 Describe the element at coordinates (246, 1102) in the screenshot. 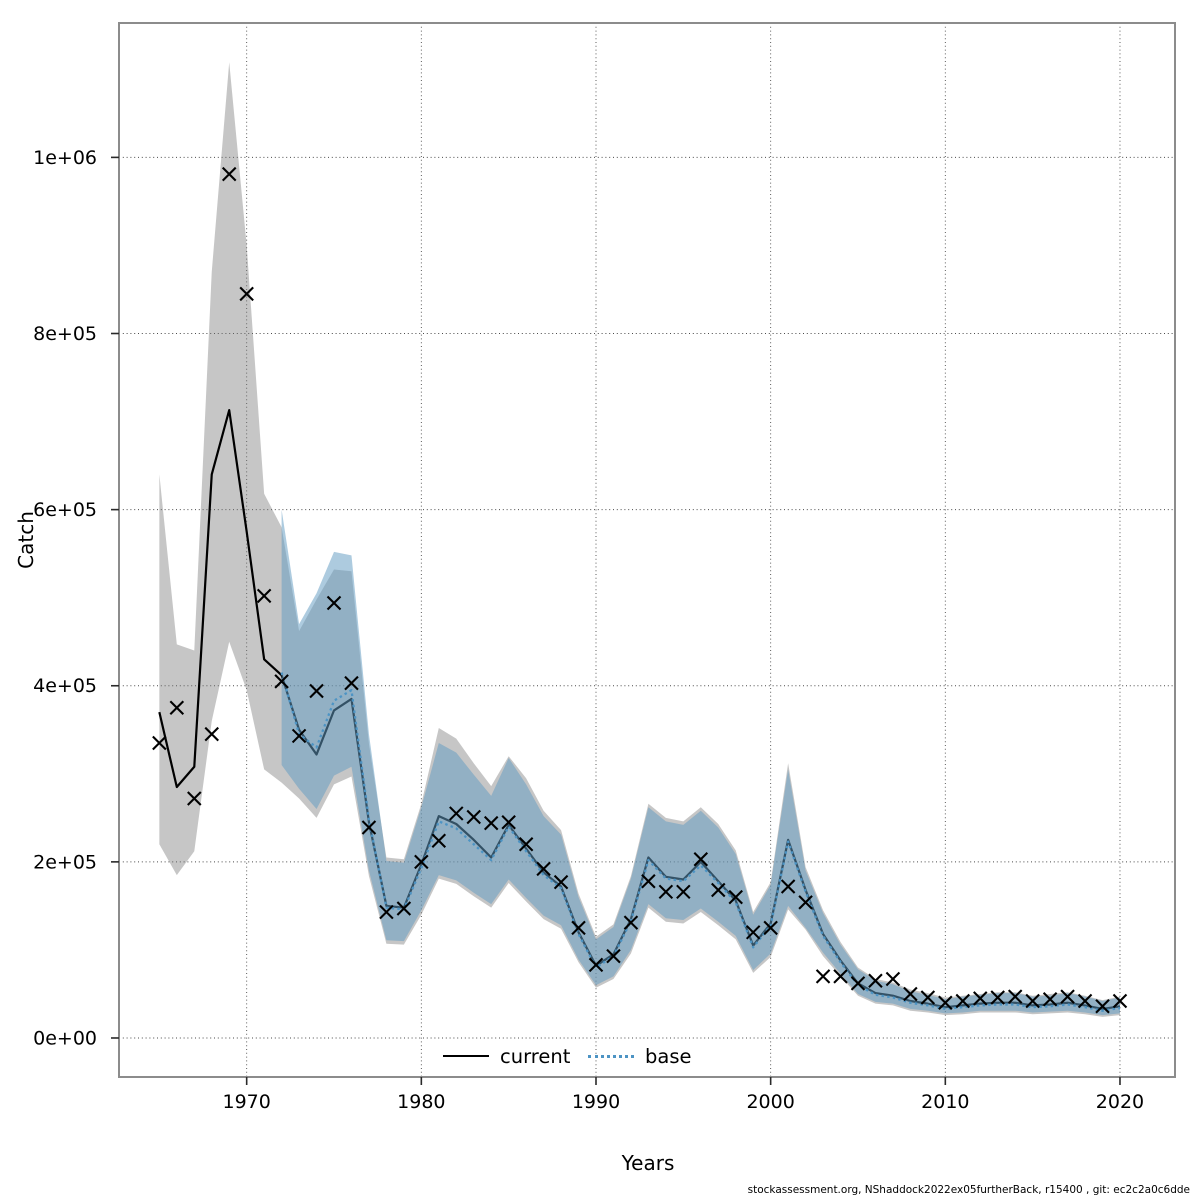

I see `x-tick-label: 1970` at that location.